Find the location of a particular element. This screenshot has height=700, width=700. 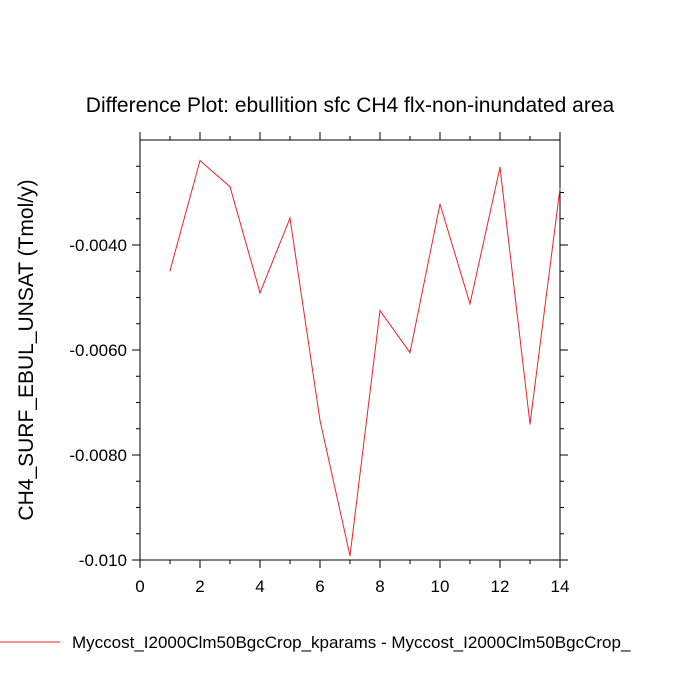

x-tick-label: 10 is located at coordinates (440, 586).